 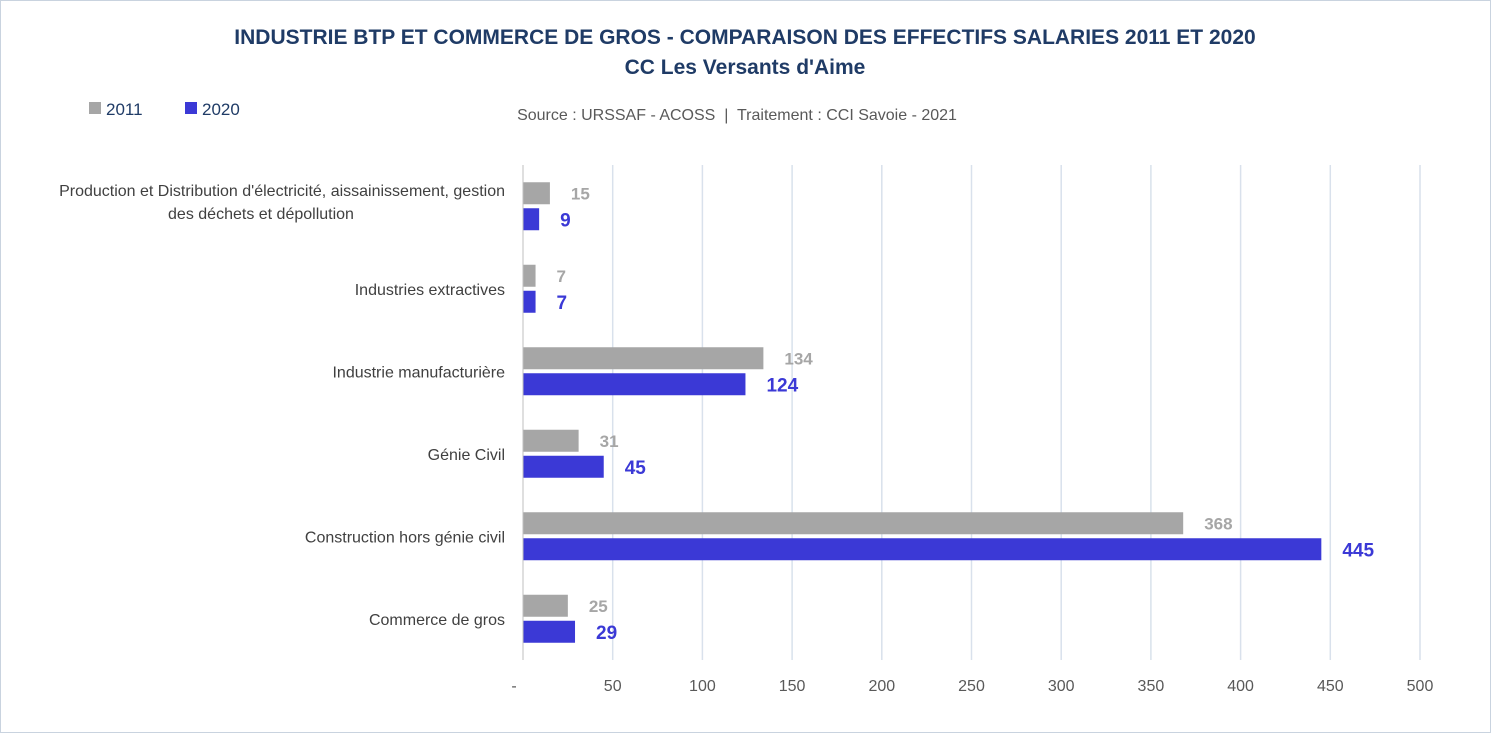 What do you see at coordinates (191, 108) in the screenshot?
I see `legend-swatch-2020` at bounding box center [191, 108].